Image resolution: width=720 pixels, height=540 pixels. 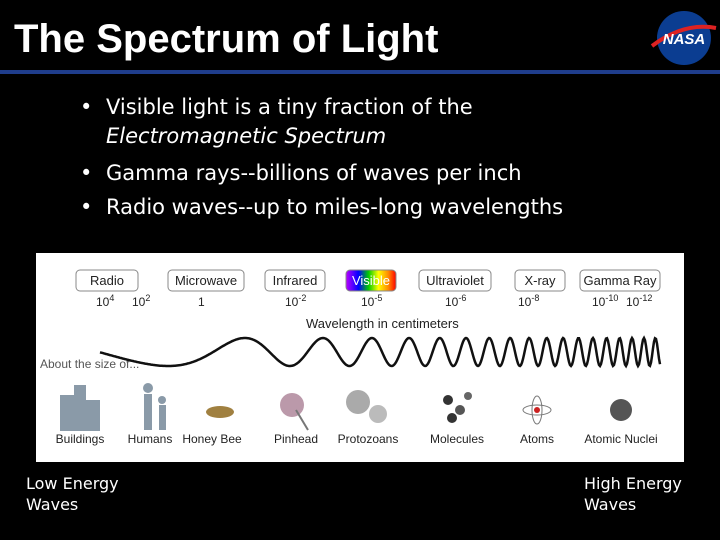 I want to click on size-item: Pinhead, so click(x=296, y=439).